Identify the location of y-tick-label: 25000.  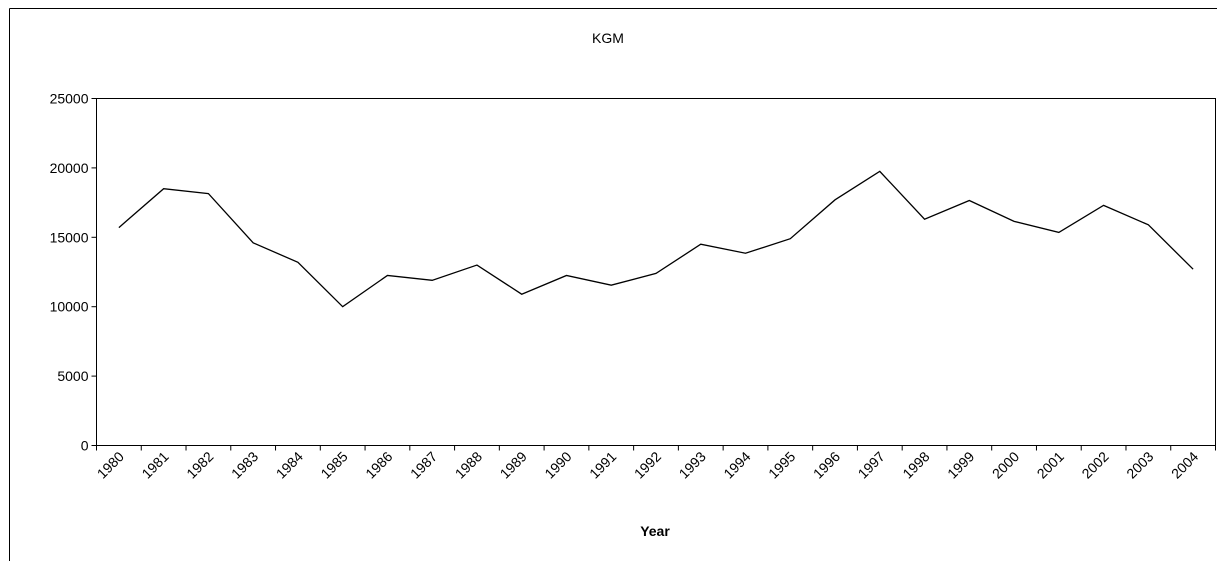
(69, 99).